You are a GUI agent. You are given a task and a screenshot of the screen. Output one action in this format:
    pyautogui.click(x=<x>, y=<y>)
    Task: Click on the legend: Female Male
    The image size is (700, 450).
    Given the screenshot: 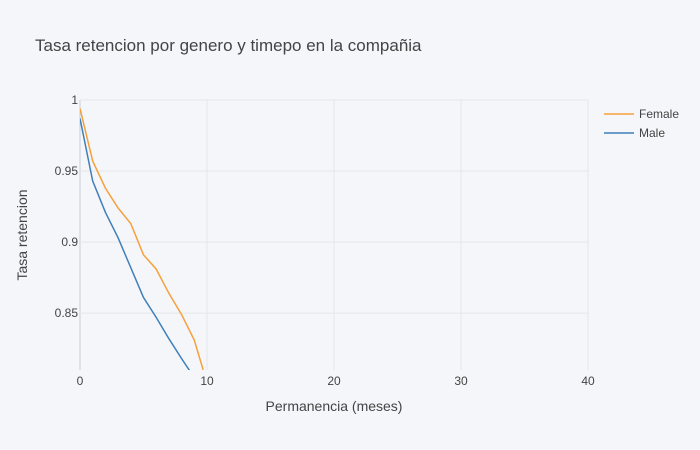 What is the action you would take?
    pyautogui.click(x=641, y=123)
    